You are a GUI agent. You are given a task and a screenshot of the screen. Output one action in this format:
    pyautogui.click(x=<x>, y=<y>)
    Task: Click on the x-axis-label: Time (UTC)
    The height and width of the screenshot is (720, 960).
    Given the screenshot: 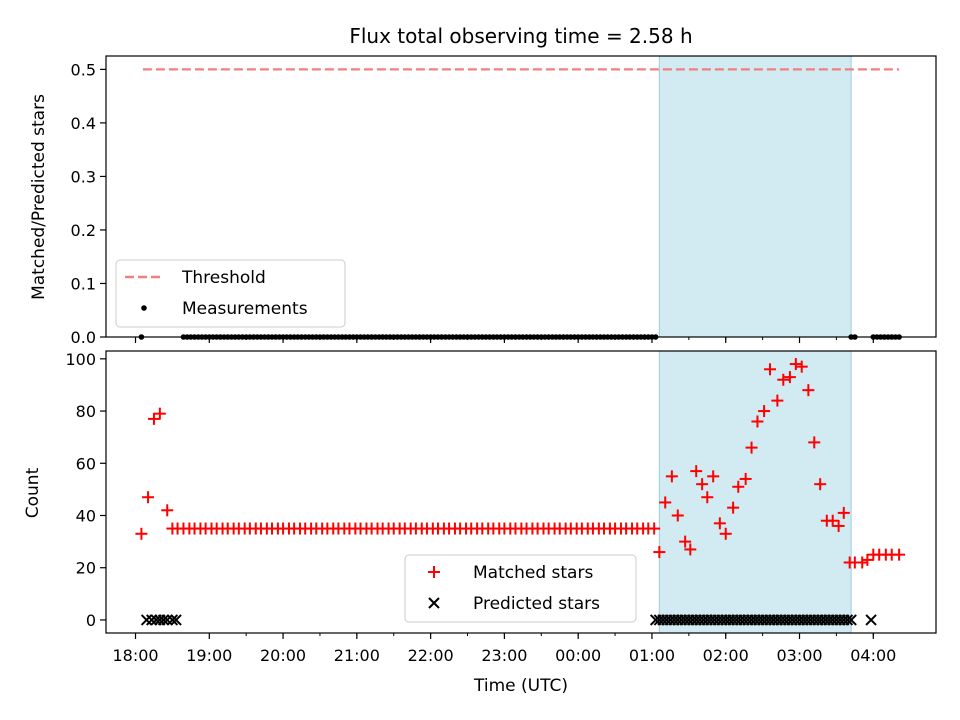 What is the action you would take?
    pyautogui.click(x=520, y=686)
    